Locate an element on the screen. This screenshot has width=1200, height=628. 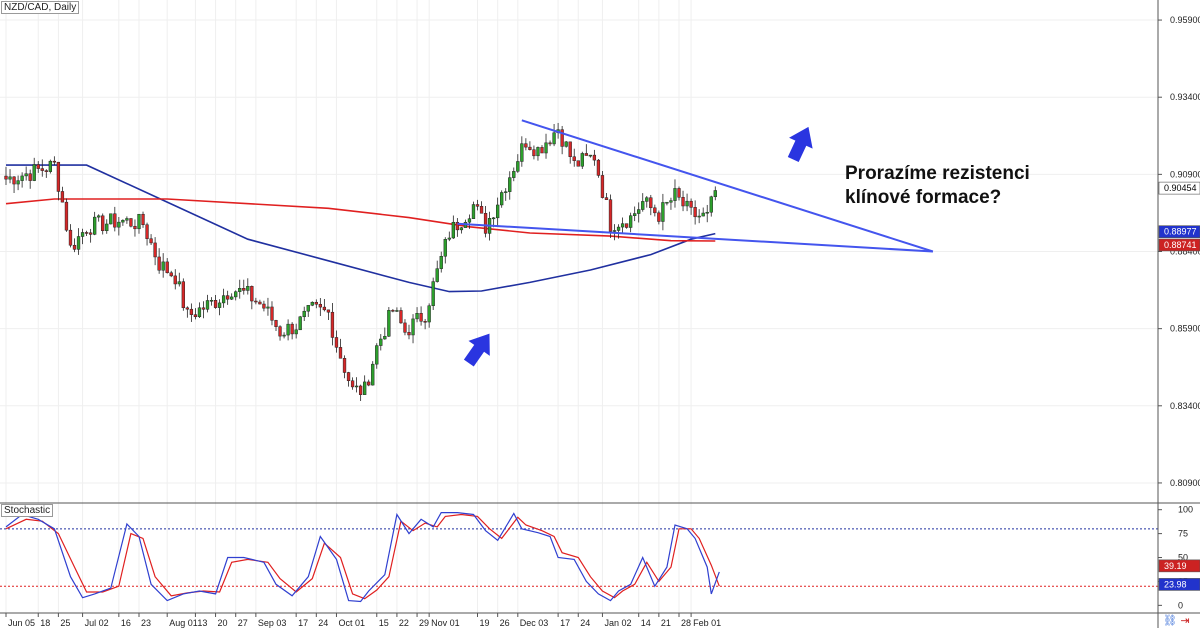
stoch-tick-label: 50 is located at coordinates (1183, 558).